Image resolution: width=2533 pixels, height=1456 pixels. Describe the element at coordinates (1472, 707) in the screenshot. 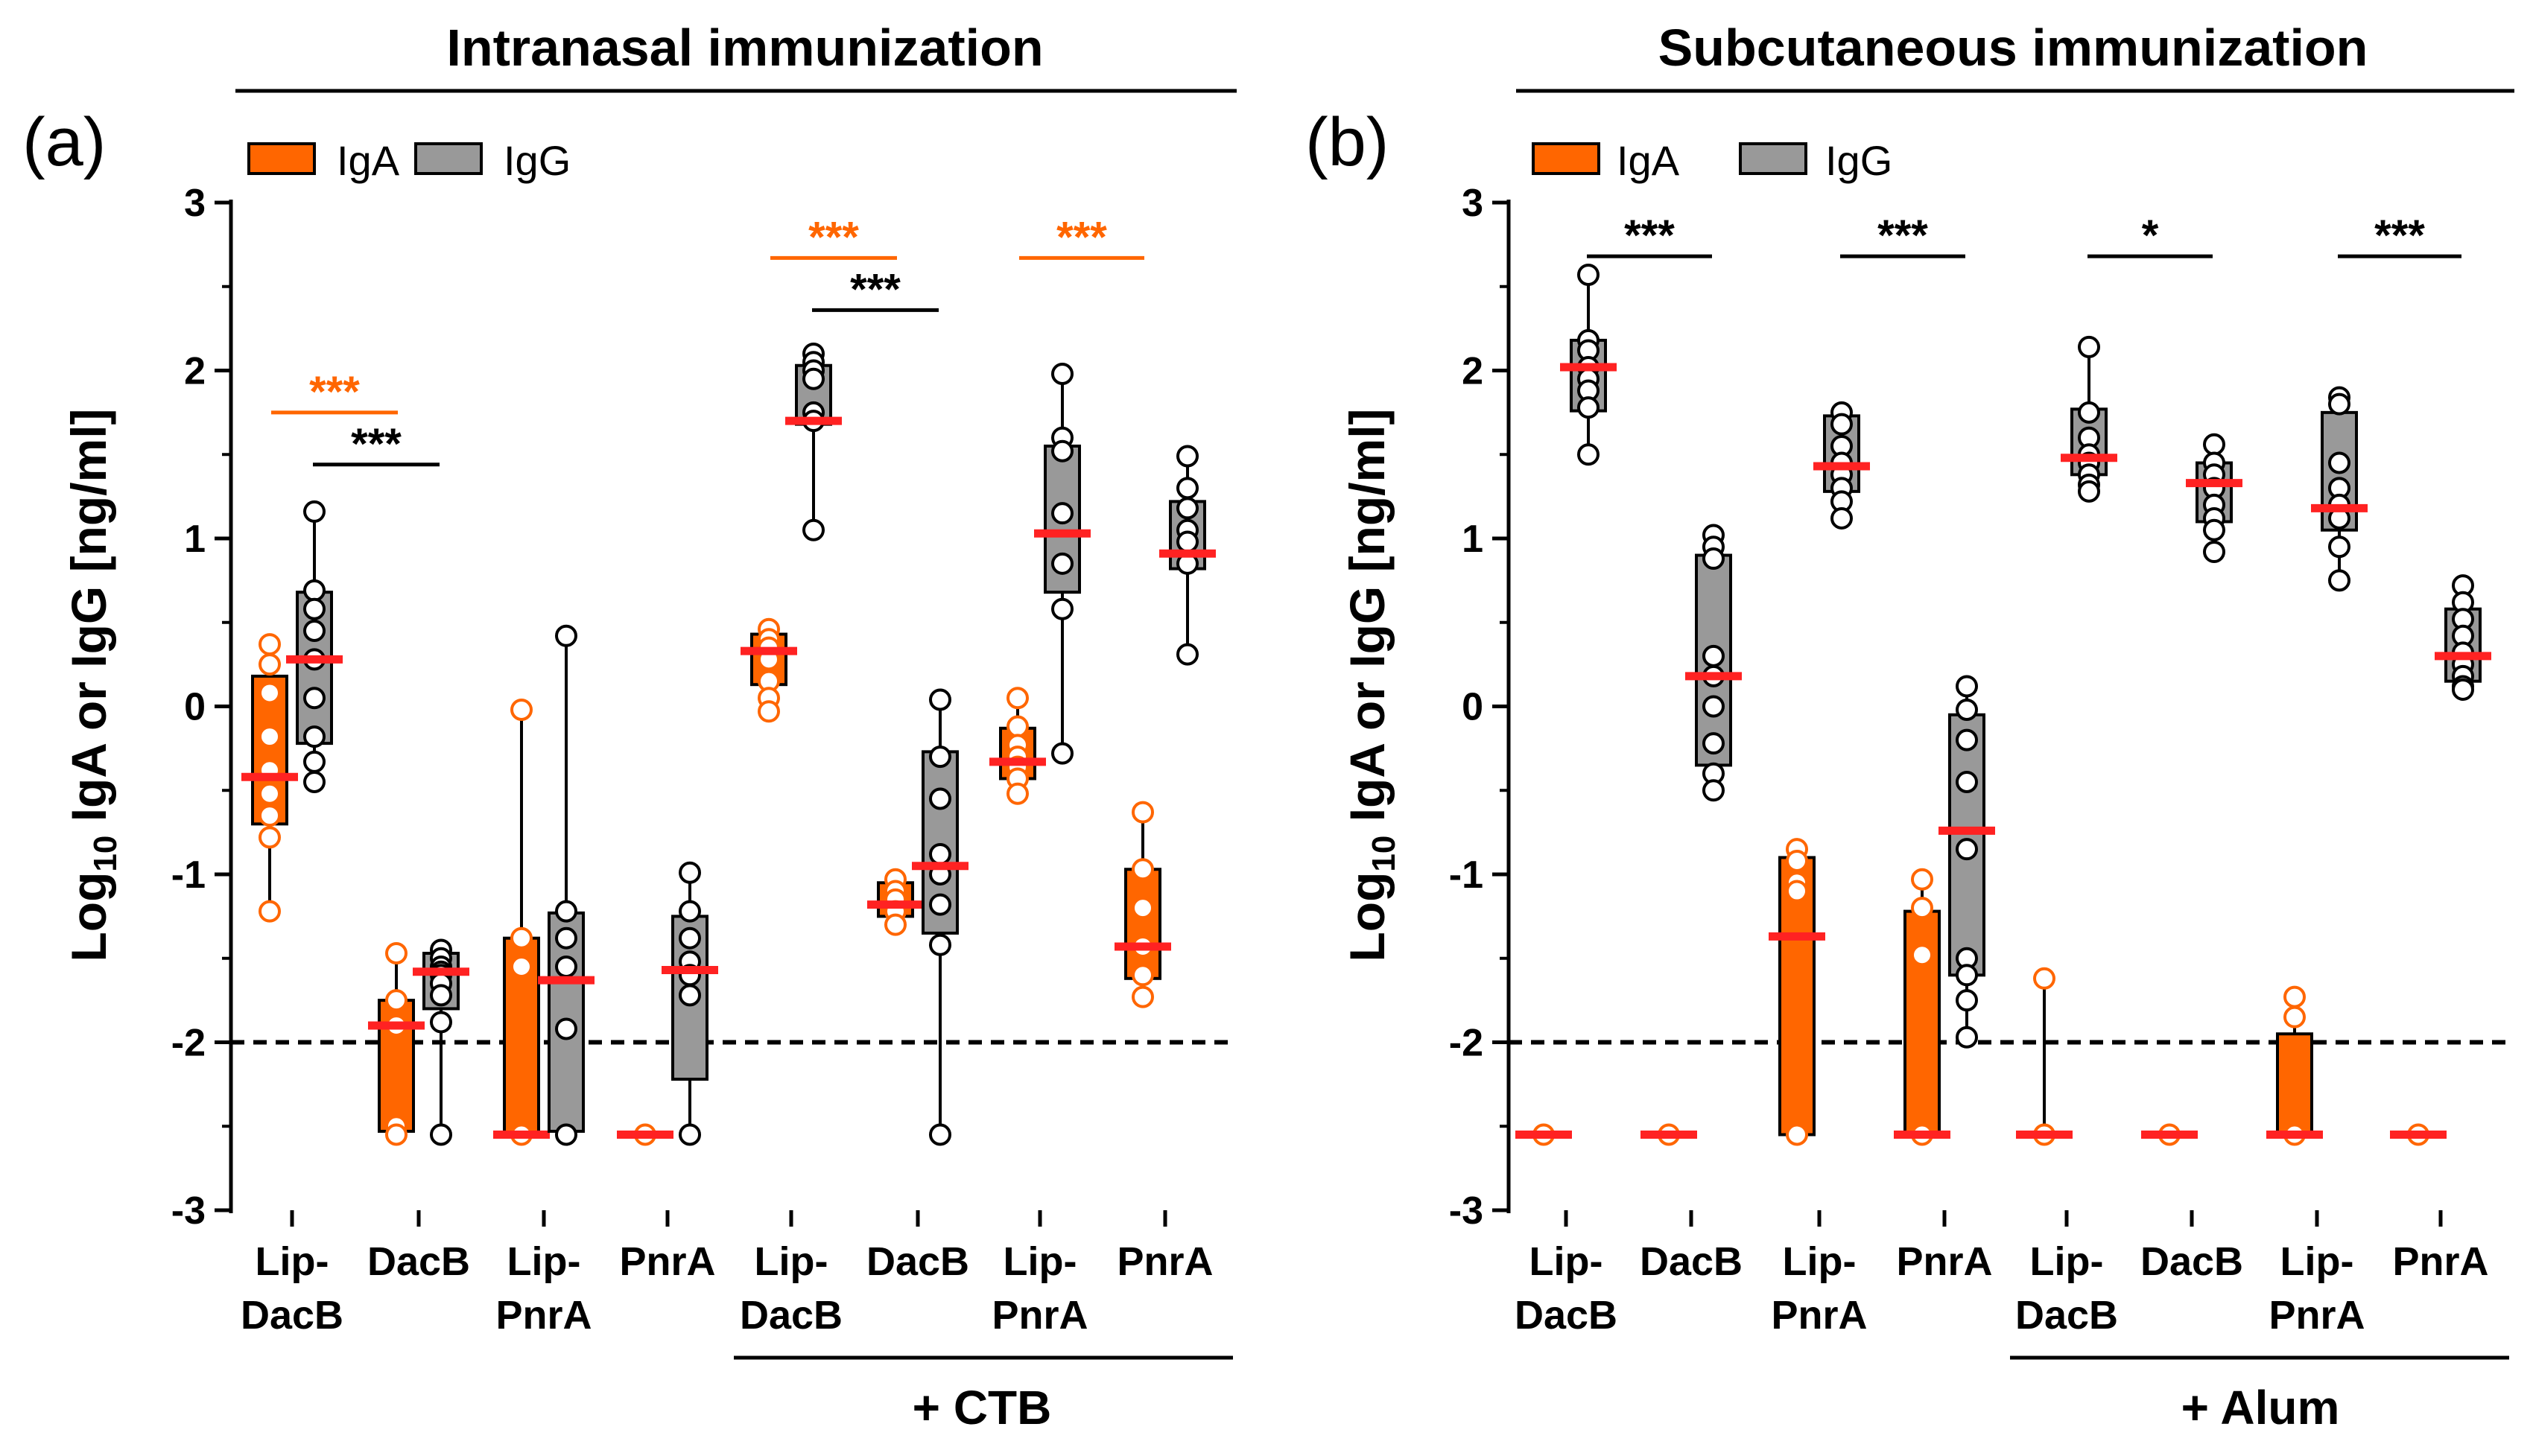

I see `y-tick-label: 0` at that location.